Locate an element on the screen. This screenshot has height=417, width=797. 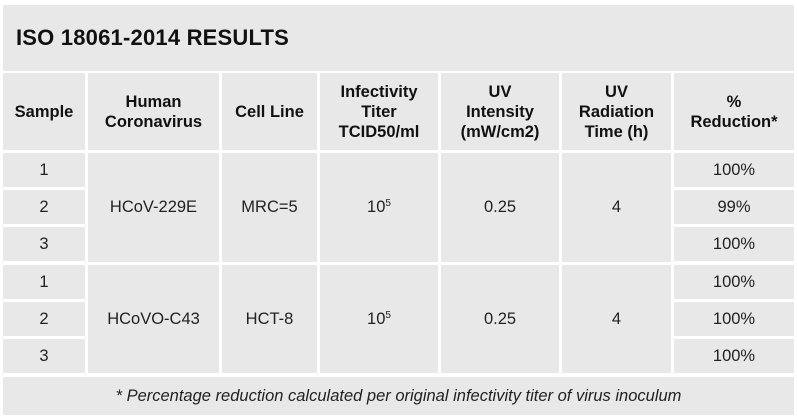
header-uv-intensity: UV Intensity (mW/cm2) is located at coordinates (501, 113).